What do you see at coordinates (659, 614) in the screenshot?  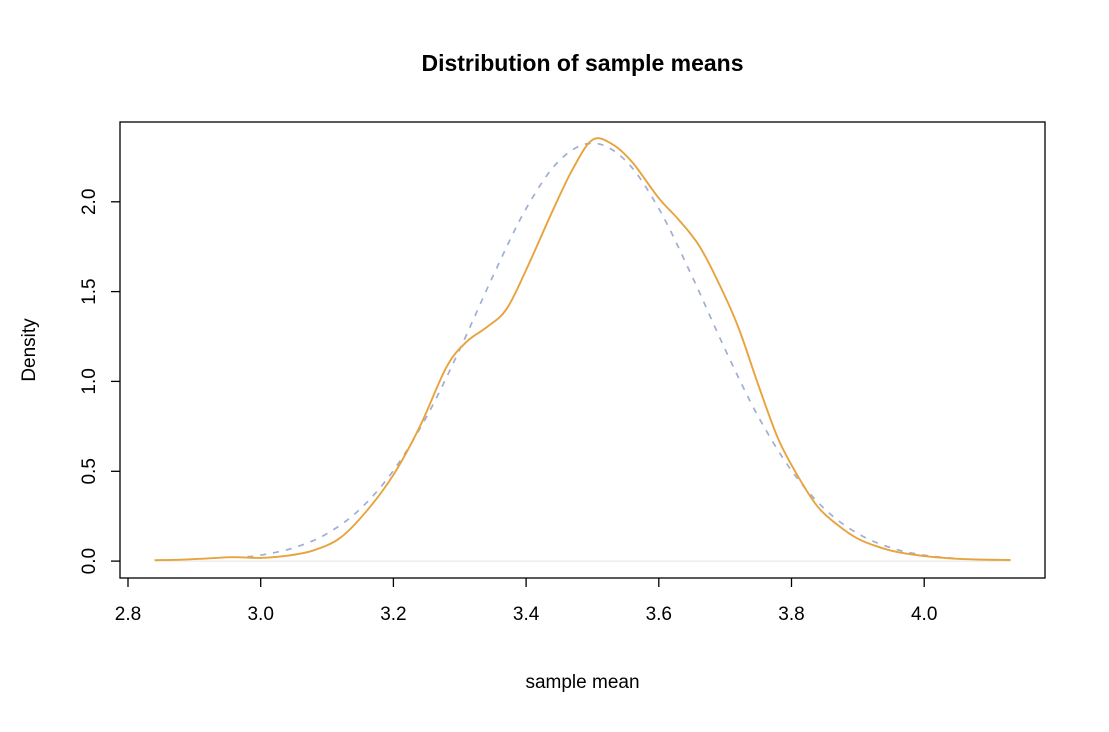 I see `x-tick-label: 3.6` at bounding box center [659, 614].